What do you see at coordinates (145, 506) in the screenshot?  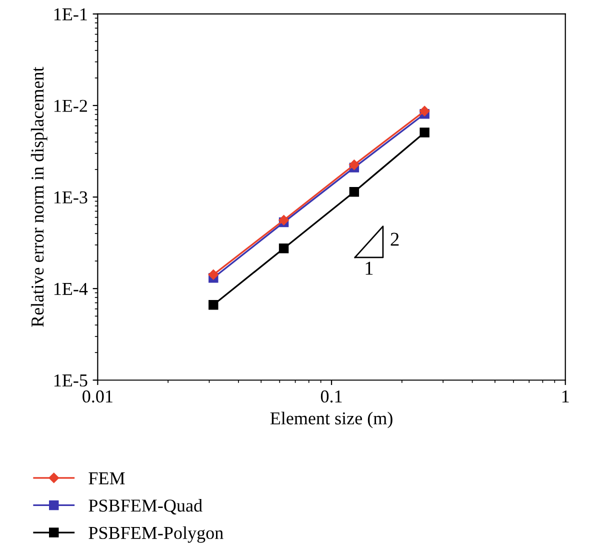 I see `legend-label: PSBFEM-Quad` at bounding box center [145, 506].